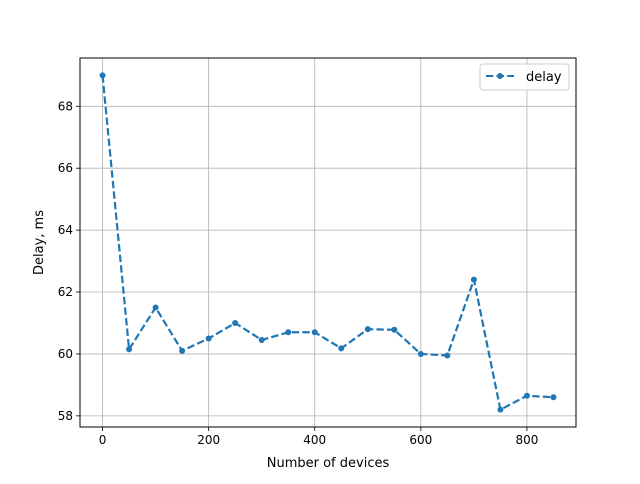 The width and height of the screenshot is (640, 484). Describe the element at coordinates (500, 76) in the screenshot. I see `legend-marker-sample` at that location.